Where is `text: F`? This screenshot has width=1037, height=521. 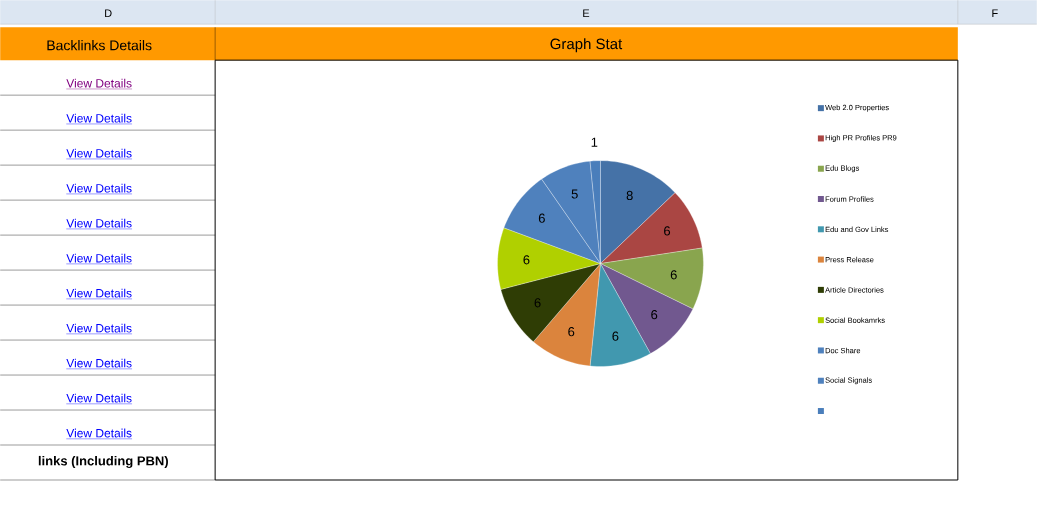 text: F is located at coordinates (995, 13).